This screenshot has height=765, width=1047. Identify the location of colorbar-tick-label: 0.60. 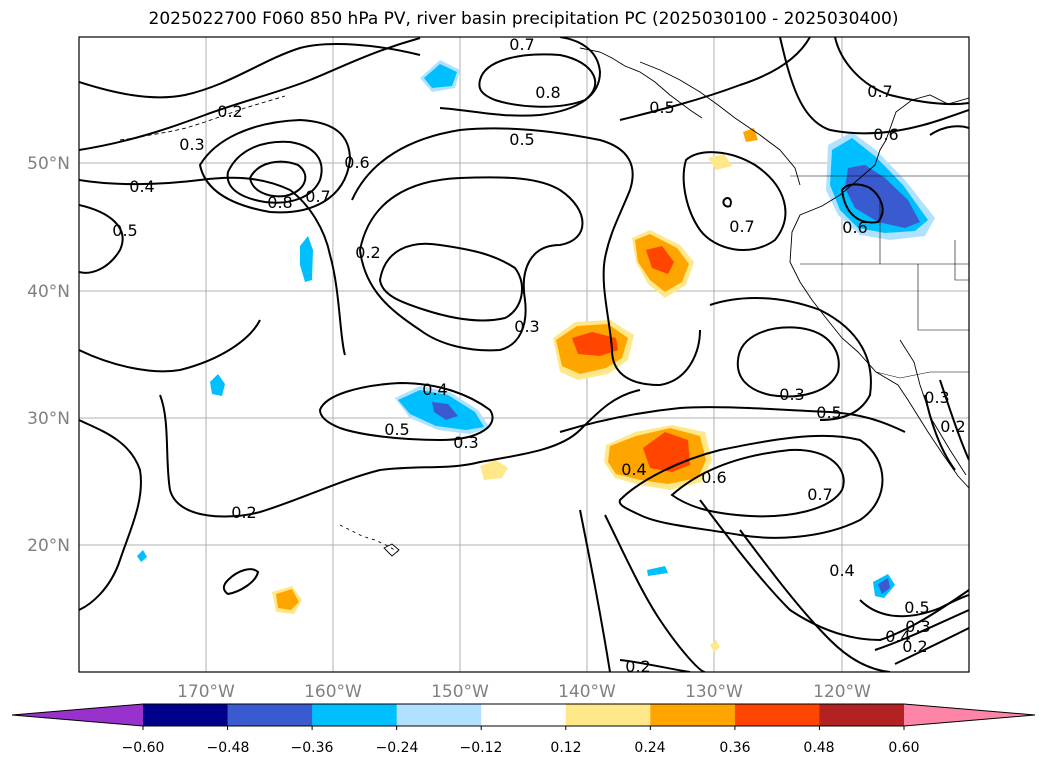
(903, 748).